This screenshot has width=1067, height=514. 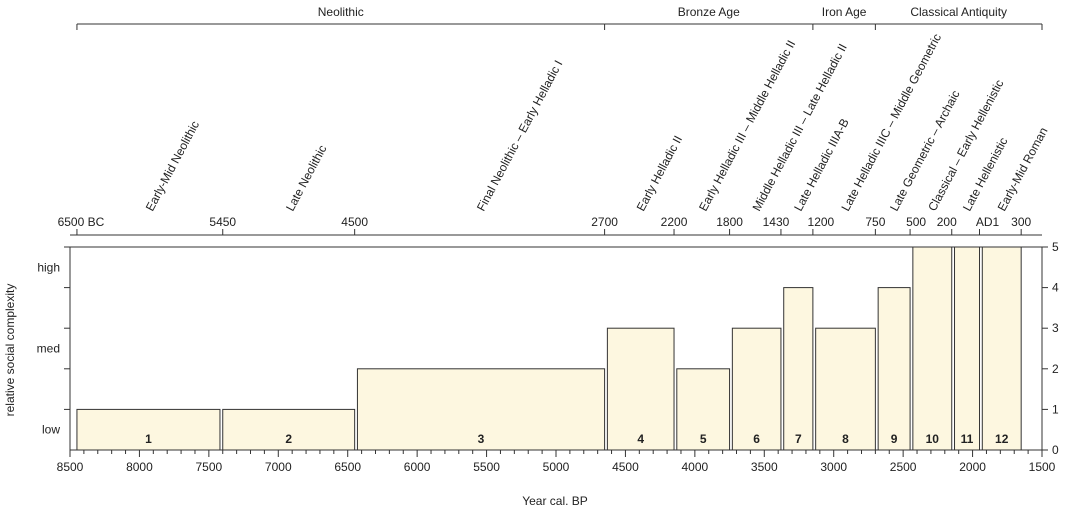 What do you see at coordinates (747, 126) in the screenshot?
I see `phase-label: Early Helladic III – Middle Helladic II` at bounding box center [747, 126].